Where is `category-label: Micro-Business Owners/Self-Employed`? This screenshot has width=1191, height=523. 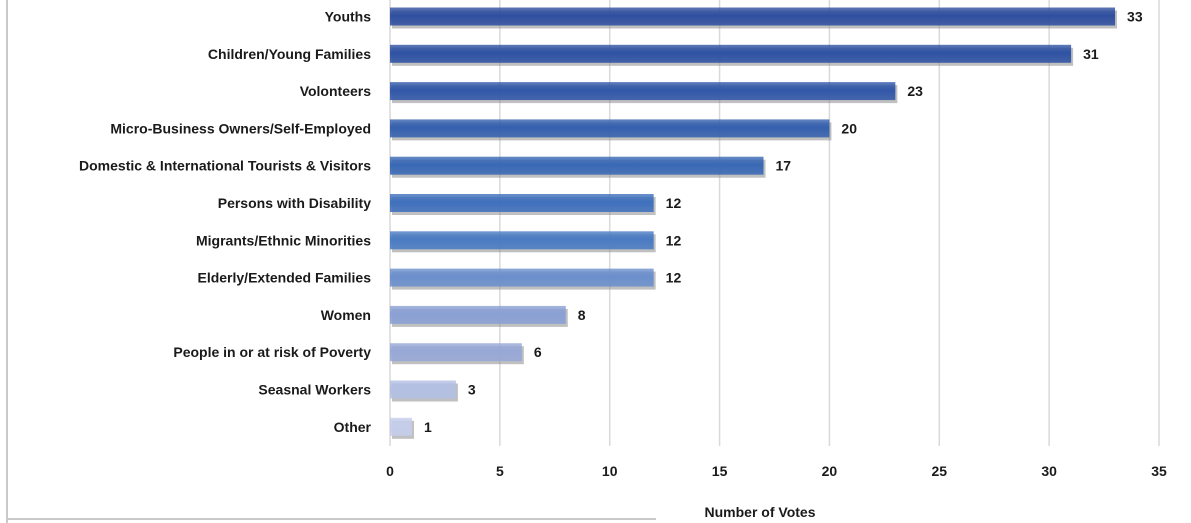 category-label: Micro-Business Owners/Self-Employed is located at coordinates (240, 128).